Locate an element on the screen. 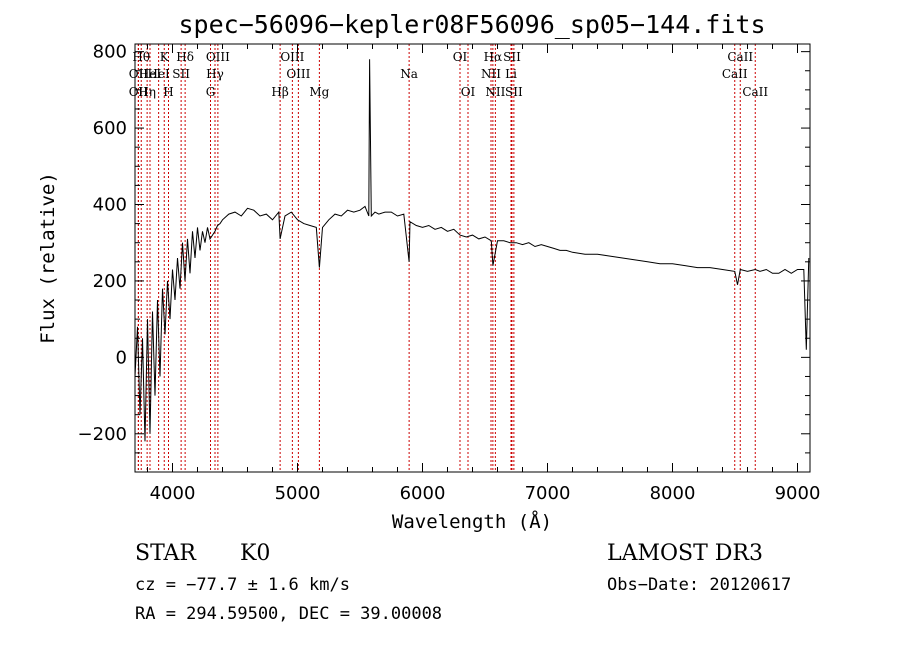  redshift-cz: cz = −77.7 ± 1.6 km/s is located at coordinates (242, 585).